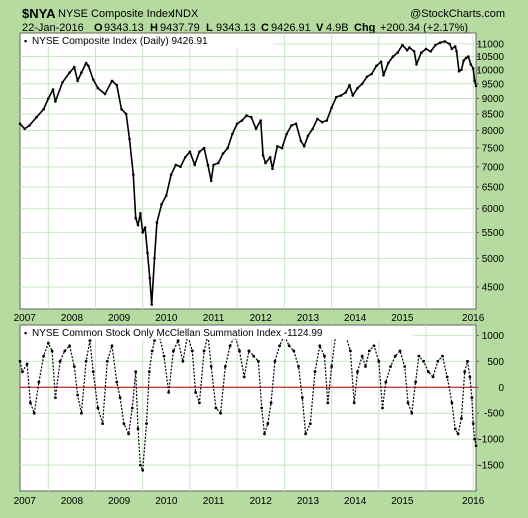  I want to click on summation-x-ticks: 2007 2008 2009 2010 2011 2012 2013 2014 2015 2016, so click(249, 501).